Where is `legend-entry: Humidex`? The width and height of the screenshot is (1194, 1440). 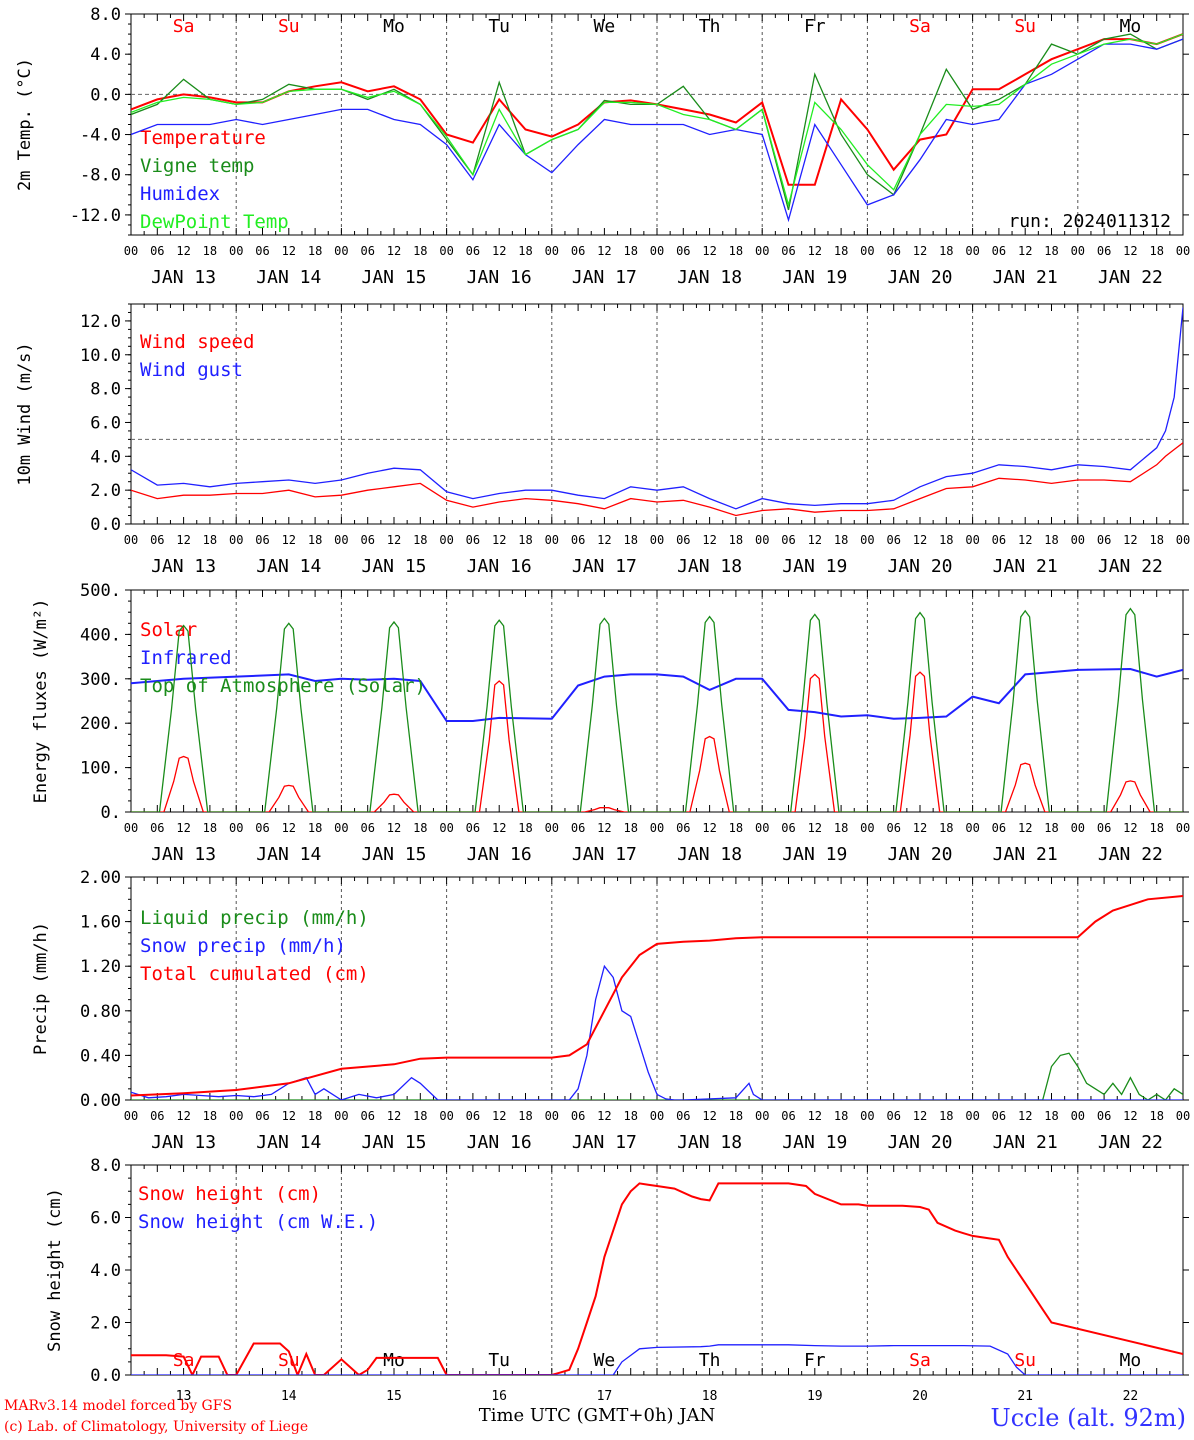
legend-entry: Humidex is located at coordinates (180, 194).